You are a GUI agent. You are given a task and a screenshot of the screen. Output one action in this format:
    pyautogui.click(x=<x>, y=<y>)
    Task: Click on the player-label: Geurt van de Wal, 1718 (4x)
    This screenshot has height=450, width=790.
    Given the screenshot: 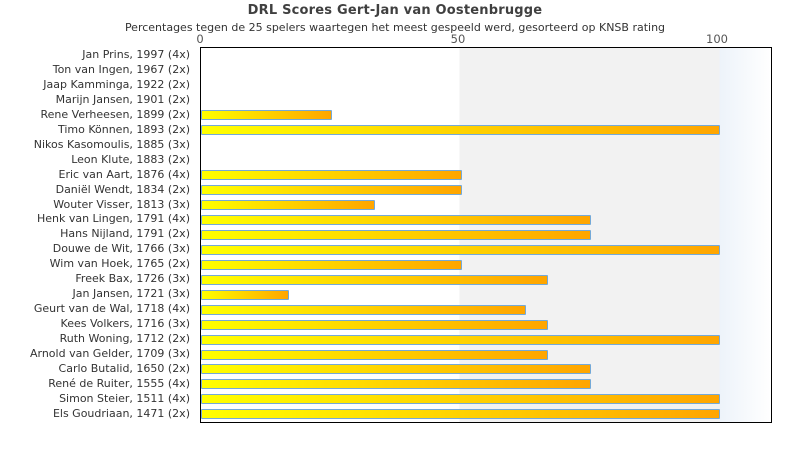 What is the action you would take?
    pyautogui.click(x=111, y=309)
    